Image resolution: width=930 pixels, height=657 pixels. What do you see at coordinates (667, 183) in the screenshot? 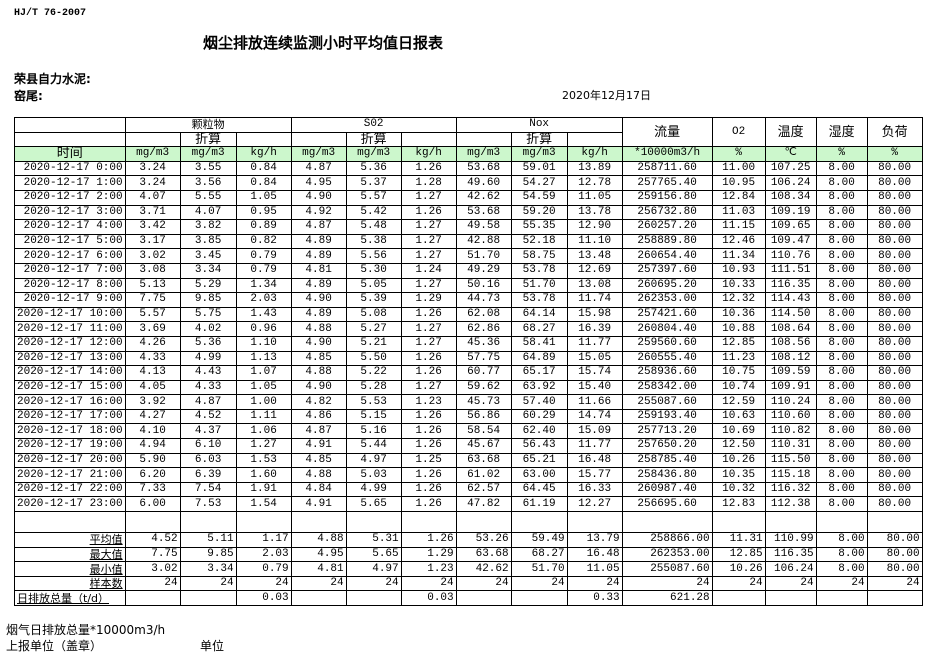
I see `value-cell: 257765.40` at bounding box center [667, 183].